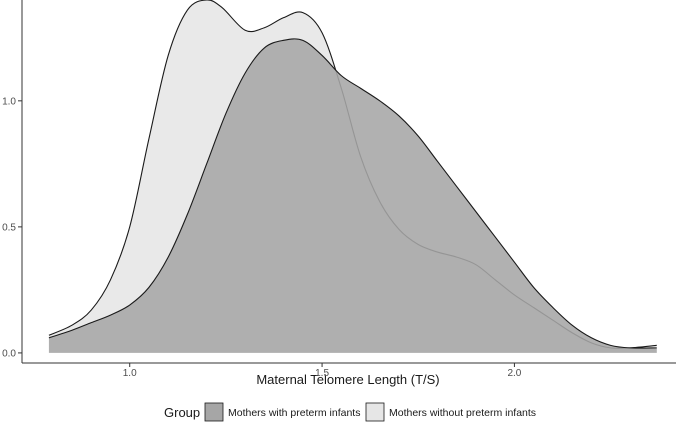  What do you see at coordinates (294, 413) in the screenshot?
I see `legend-label-mothers-with-preterm-infants: Mothers with preterm infants` at bounding box center [294, 413].